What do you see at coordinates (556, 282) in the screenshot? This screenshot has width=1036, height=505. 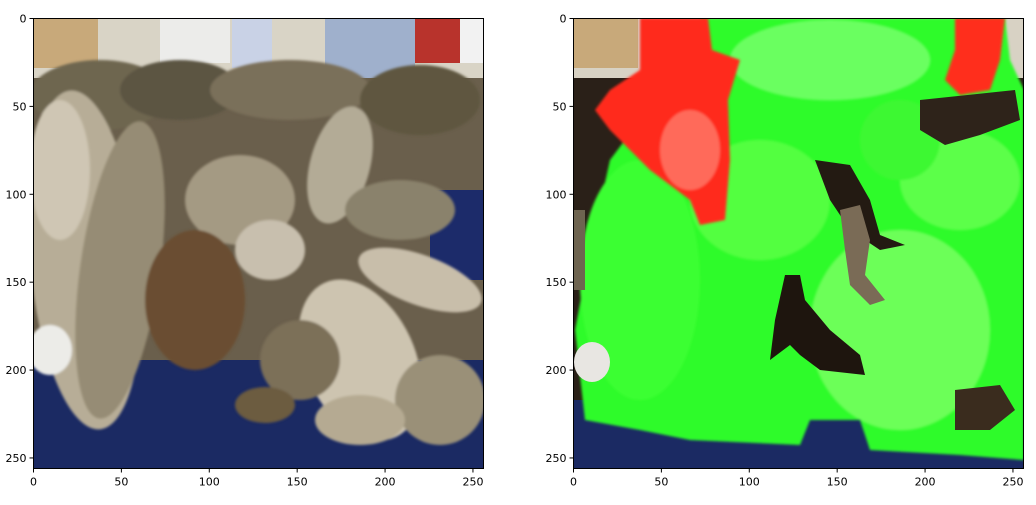 I see `segmentation-overlay-ytick-label: 150` at bounding box center [556, 282].